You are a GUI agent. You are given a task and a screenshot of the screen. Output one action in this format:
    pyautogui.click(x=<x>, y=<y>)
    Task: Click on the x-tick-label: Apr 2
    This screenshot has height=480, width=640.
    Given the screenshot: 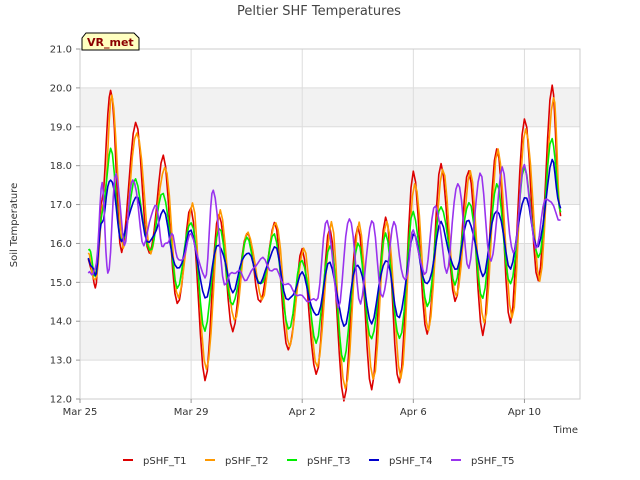 What is the action you would take?
    pyautogui.click(x=302, y=412)
    